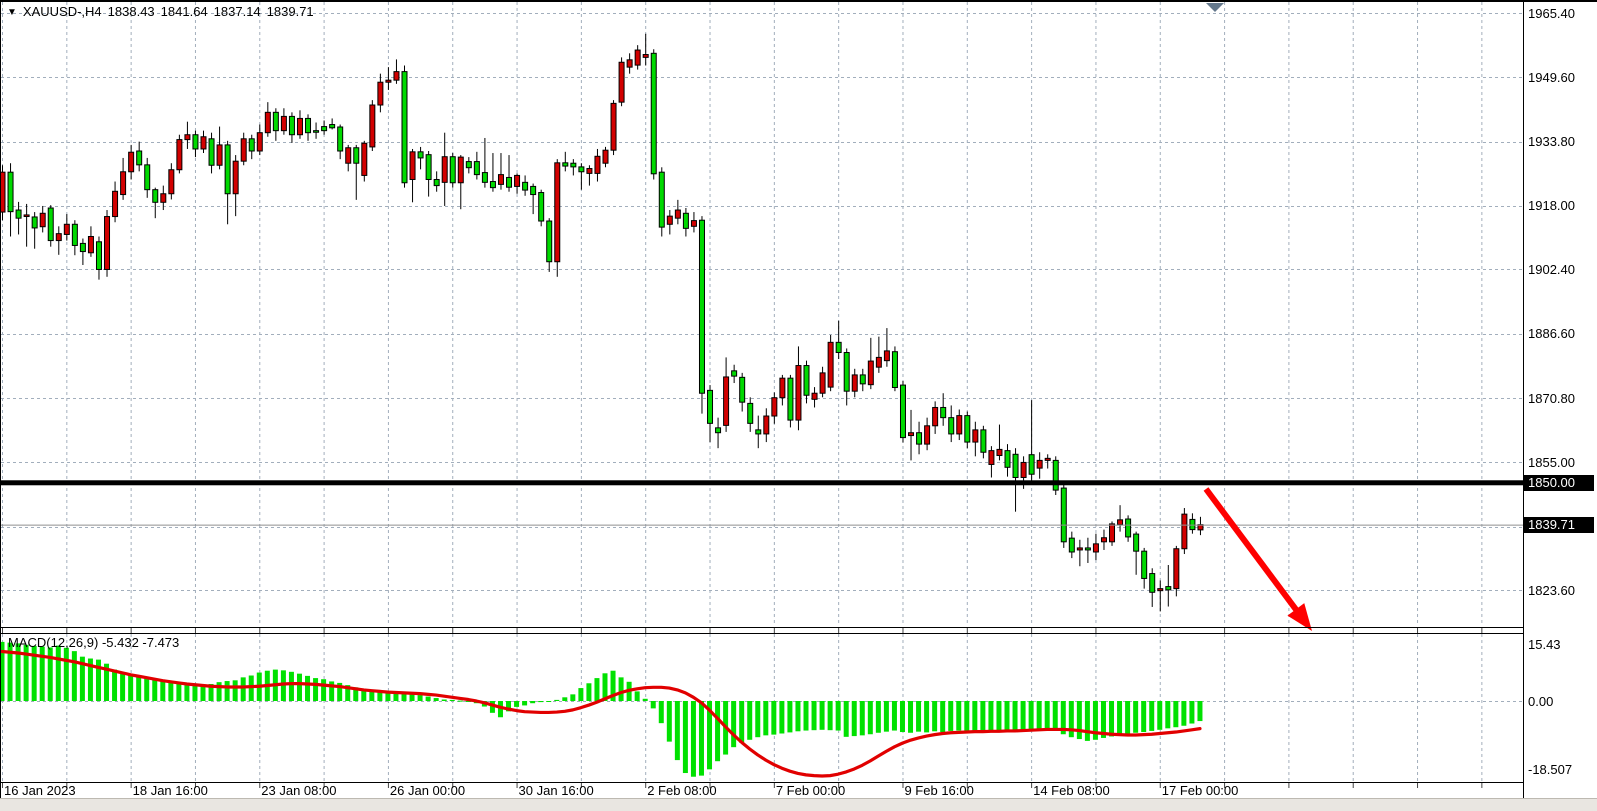  I want to click on price-axis-label: 1870.80, so click(1551, 398).